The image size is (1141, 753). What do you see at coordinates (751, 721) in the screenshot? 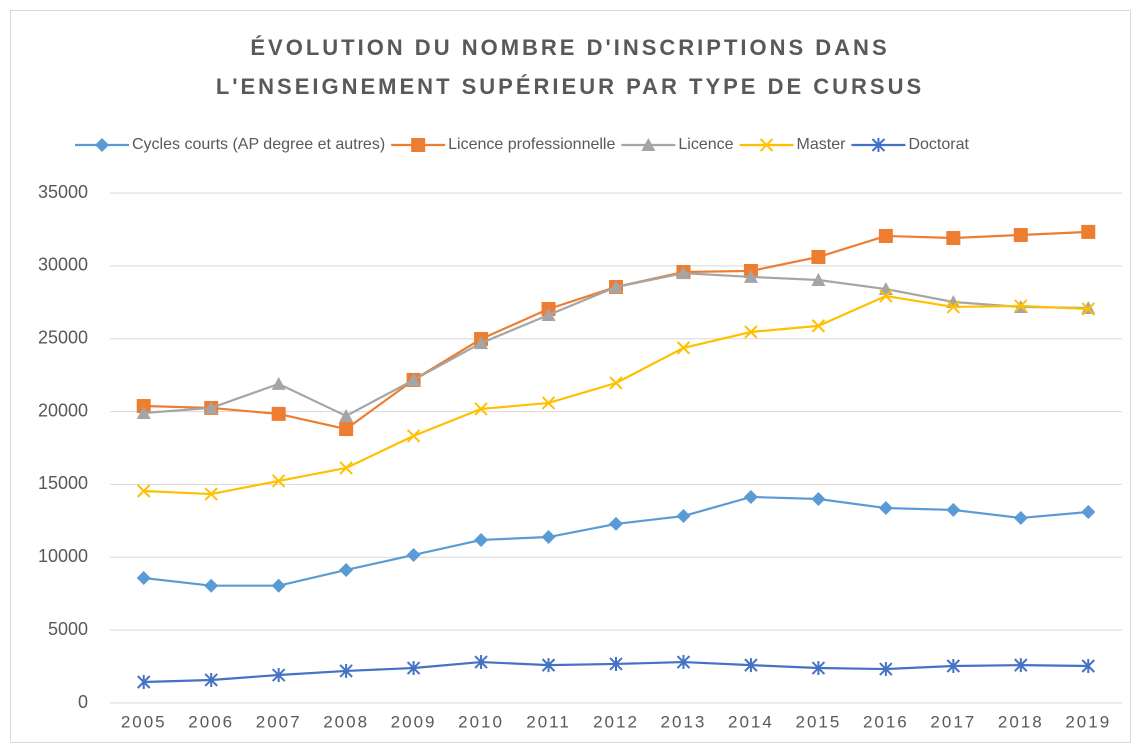
I see `x-tick-label: 2014` at bounding box center [751, 721].